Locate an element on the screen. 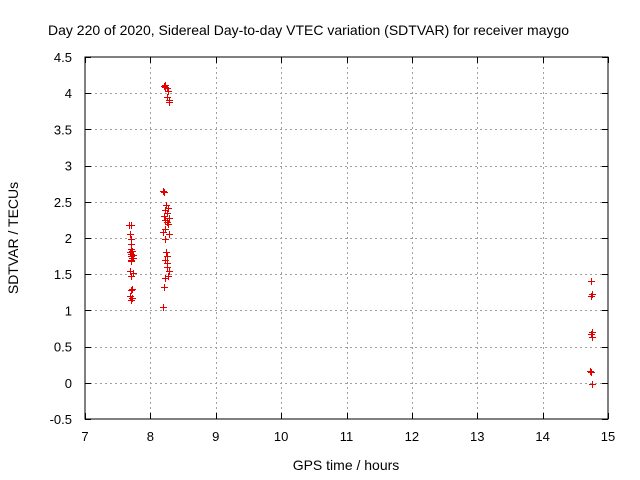  x-tick-label: 9 is located at coordinates (215, 436).